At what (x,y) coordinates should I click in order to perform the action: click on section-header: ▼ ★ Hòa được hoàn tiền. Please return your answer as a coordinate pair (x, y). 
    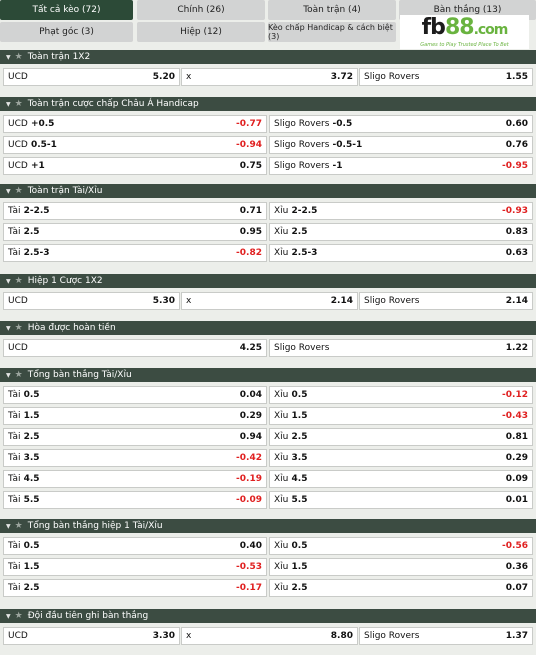
    Looking at the image, I should click on (268, 328).